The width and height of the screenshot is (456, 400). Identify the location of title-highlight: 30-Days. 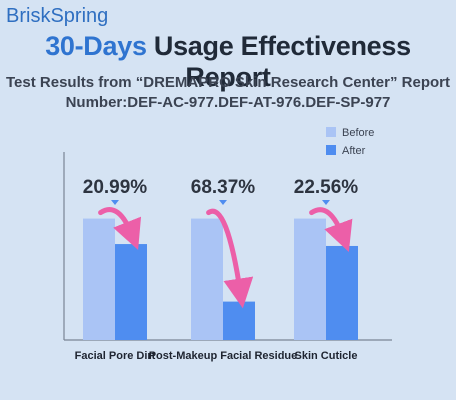
(96, 46).